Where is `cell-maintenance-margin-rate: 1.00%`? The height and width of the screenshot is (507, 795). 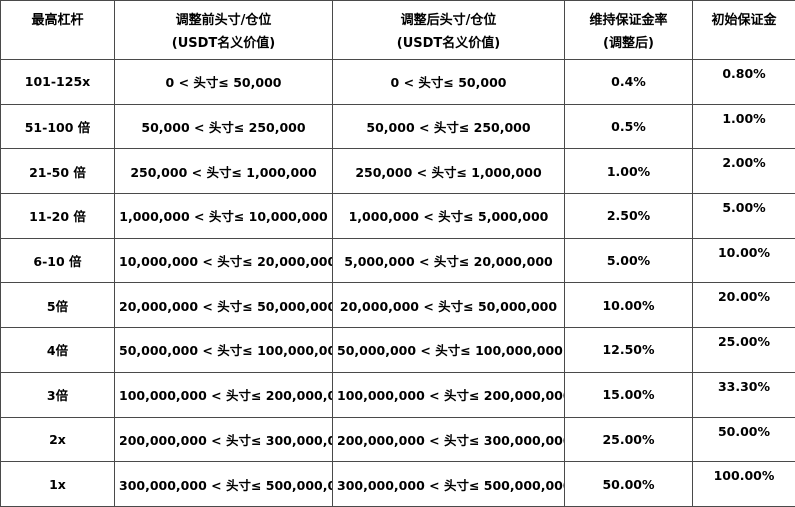 cell-maintenance-margin-rate: 1.00% is located at coordinates (628, 171).